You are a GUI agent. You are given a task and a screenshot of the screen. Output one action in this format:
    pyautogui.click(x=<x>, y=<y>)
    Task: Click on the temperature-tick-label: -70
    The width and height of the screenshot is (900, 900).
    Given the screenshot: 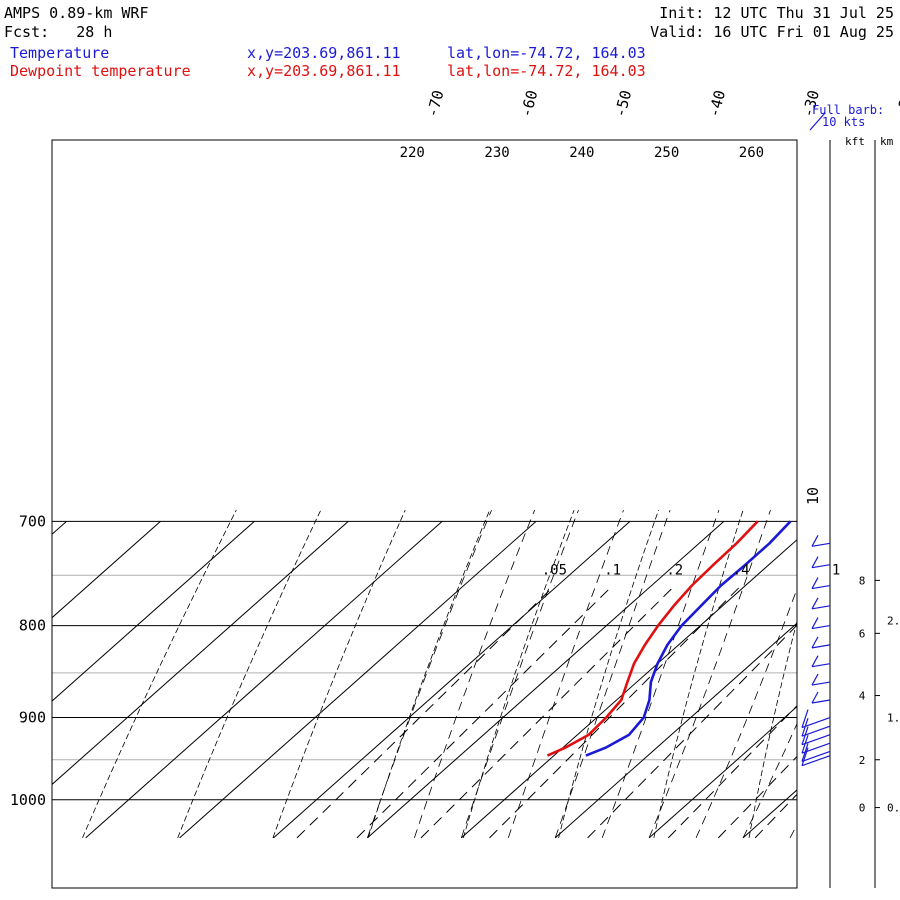 What is the action you would take?
    pyautogui.click(x=435, y=103)
    